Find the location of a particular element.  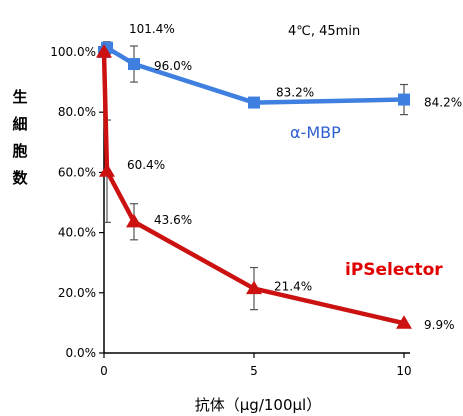

x-tick-label: 10 is located at coordinates (403, 371).